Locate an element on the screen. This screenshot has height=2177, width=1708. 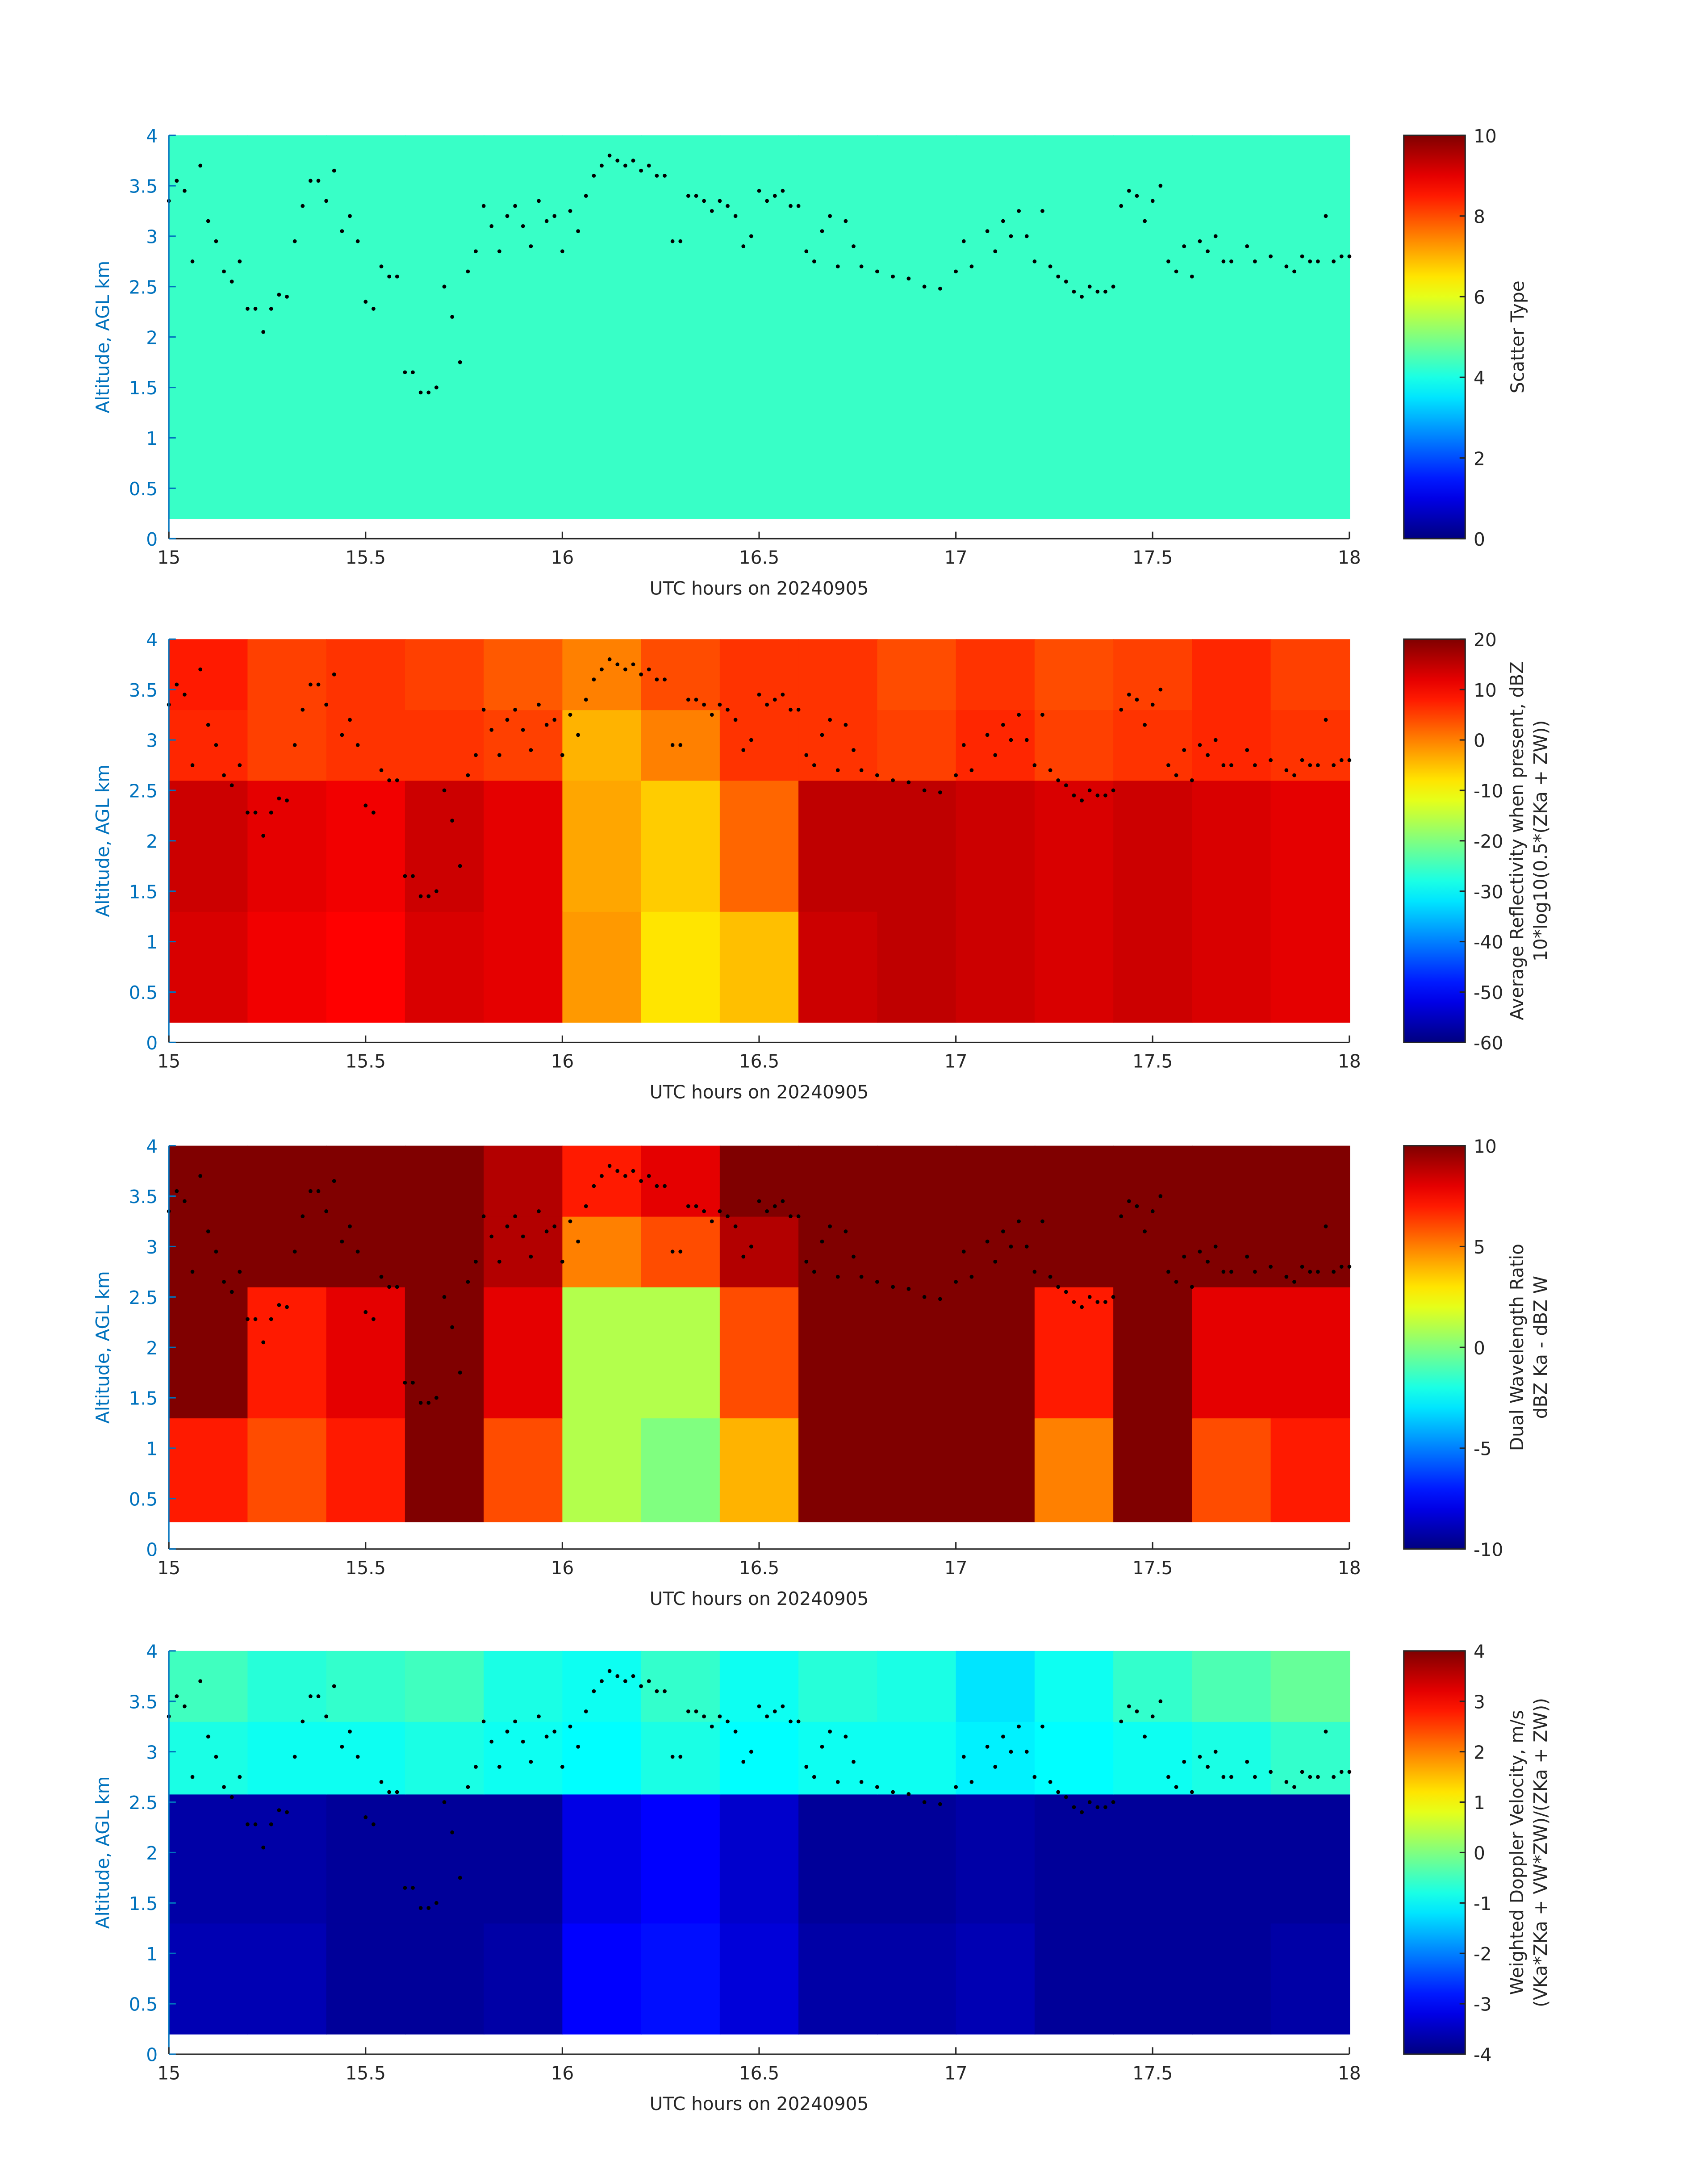
y-tick-label: 3.5 is located at coordinates (143, 690).